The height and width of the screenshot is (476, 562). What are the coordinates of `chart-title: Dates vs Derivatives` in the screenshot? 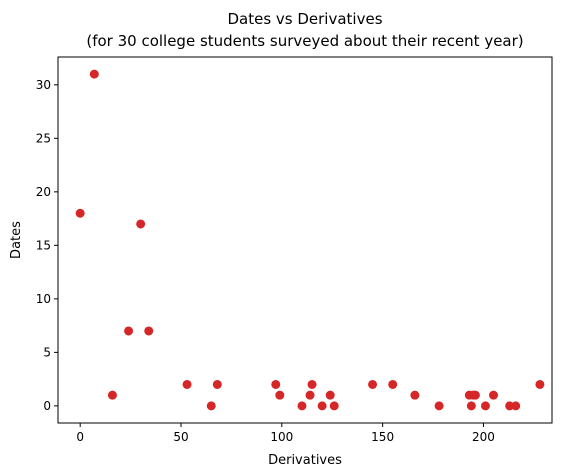 It's located at (304, 19).